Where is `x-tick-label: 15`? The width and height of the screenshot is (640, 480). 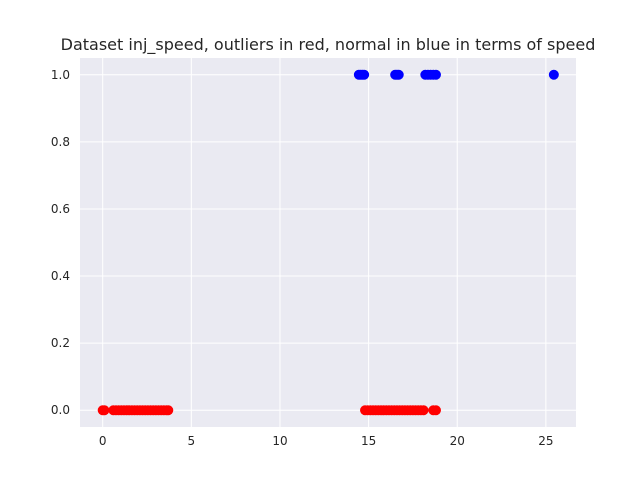
x-tick-label: 15 is located at coordinates (368, 441).